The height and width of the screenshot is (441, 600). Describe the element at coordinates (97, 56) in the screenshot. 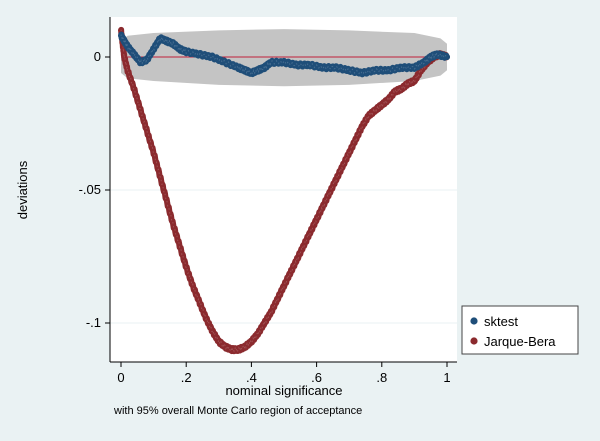

I see `y-tick-label-0: 0` at that location.